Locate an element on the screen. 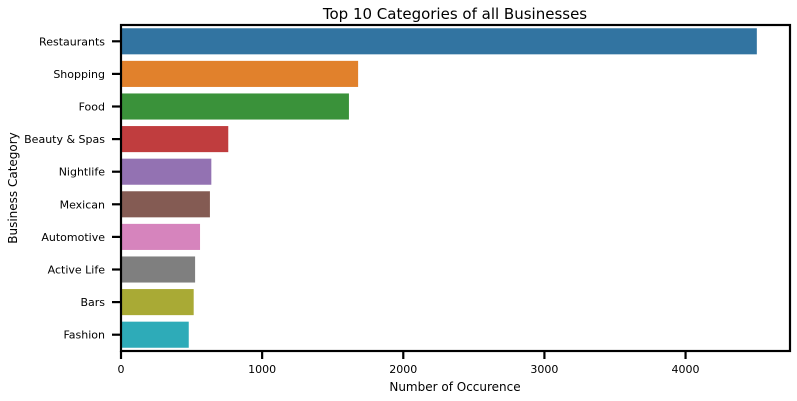 This screenshot has width=797, height=401. x-axis-ticks: 0 1000 2000 3000 4000 is located at coordinates (409, 363).